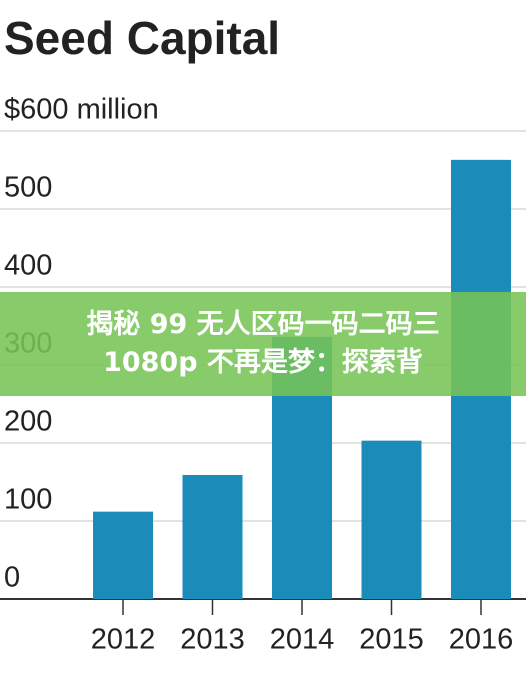  What do you see at coordinates (28, 500) in the screenshot?
I see `y-tick-label: 100` at bounding box center [28, 500].